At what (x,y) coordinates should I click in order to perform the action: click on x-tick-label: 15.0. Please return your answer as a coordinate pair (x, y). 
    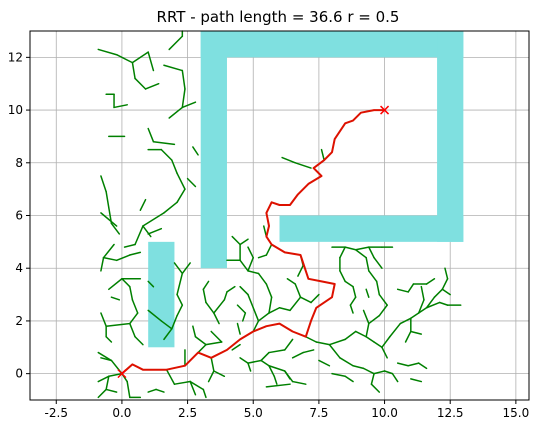
    Looking at the image, I should click on (516, 413).